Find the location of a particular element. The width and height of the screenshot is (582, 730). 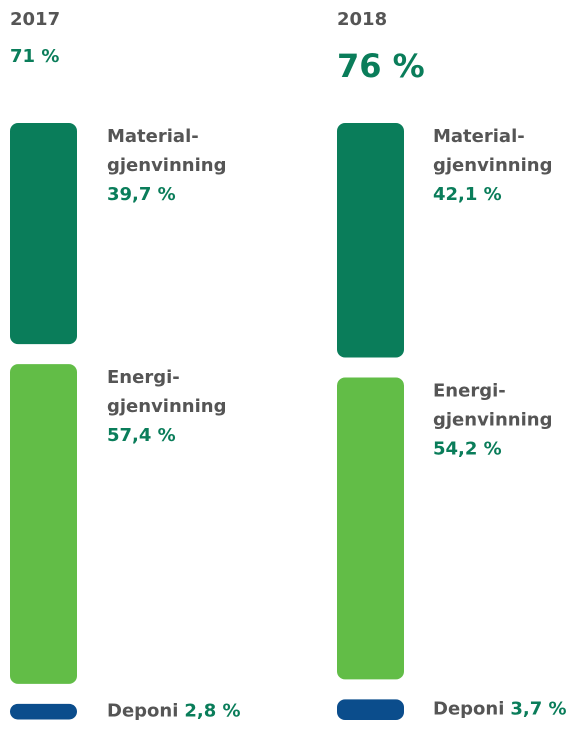

segment-value: 57,4 % is located at coordinates (141, 435).